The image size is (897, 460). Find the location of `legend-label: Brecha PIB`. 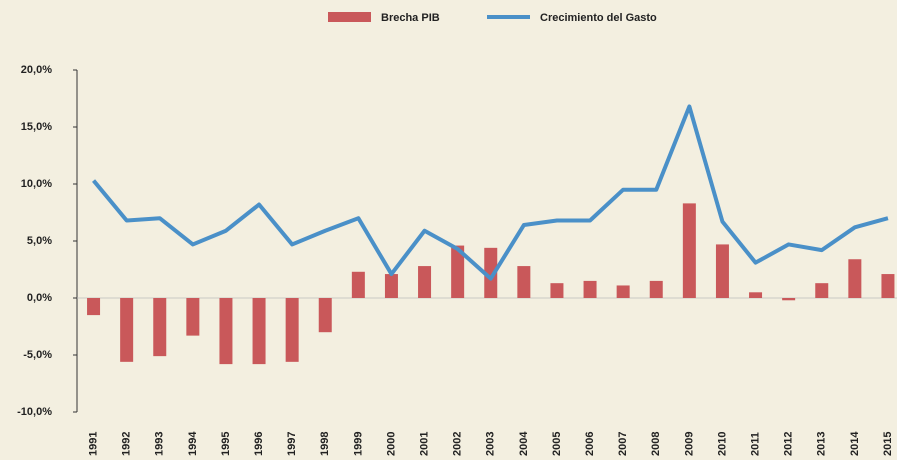

legend-label: Brecha PIB is located at coordinates (410, 18).